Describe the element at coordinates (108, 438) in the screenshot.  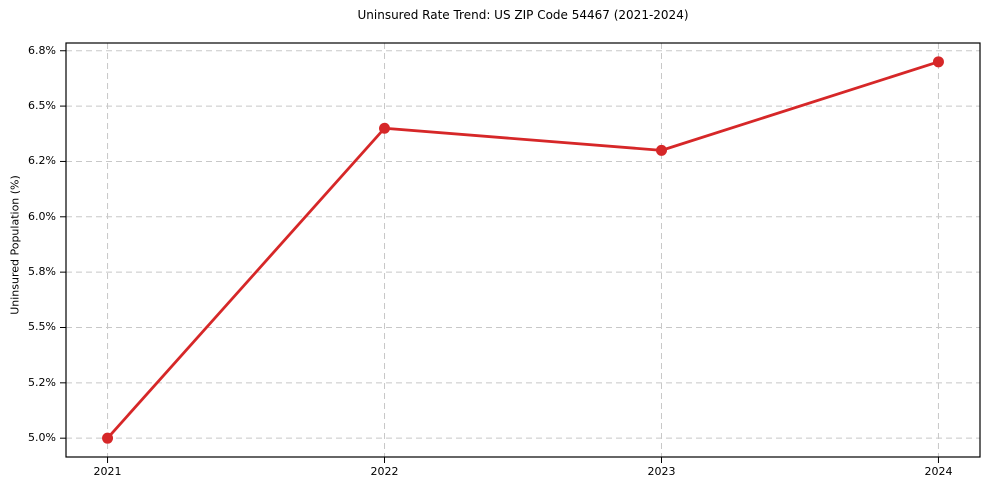
I see `data-point-2021` at that location.